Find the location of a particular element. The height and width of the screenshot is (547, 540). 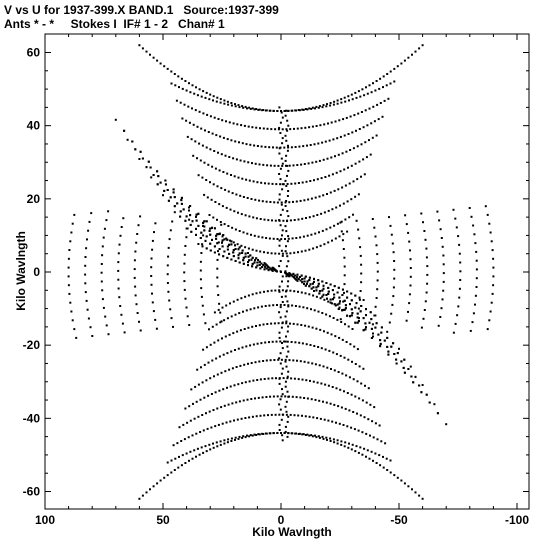

y-tick-label: 20 is located at coordinates (34, 199).